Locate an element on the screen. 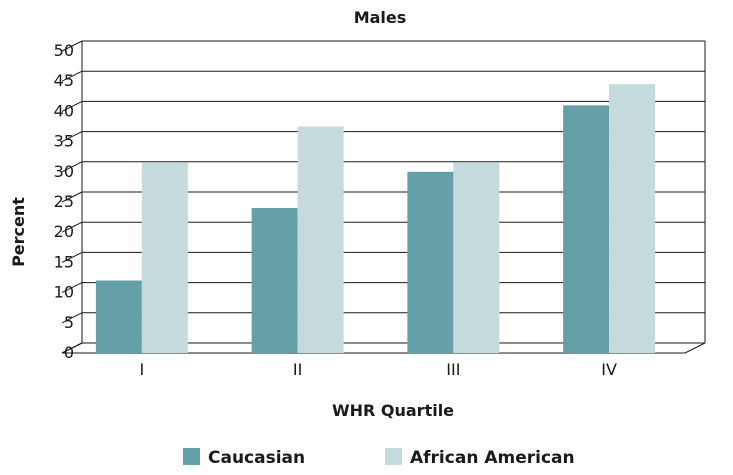 This screenshot has height=475, width=733. y-tick-label: 25 is located at coordinates (64, 201).